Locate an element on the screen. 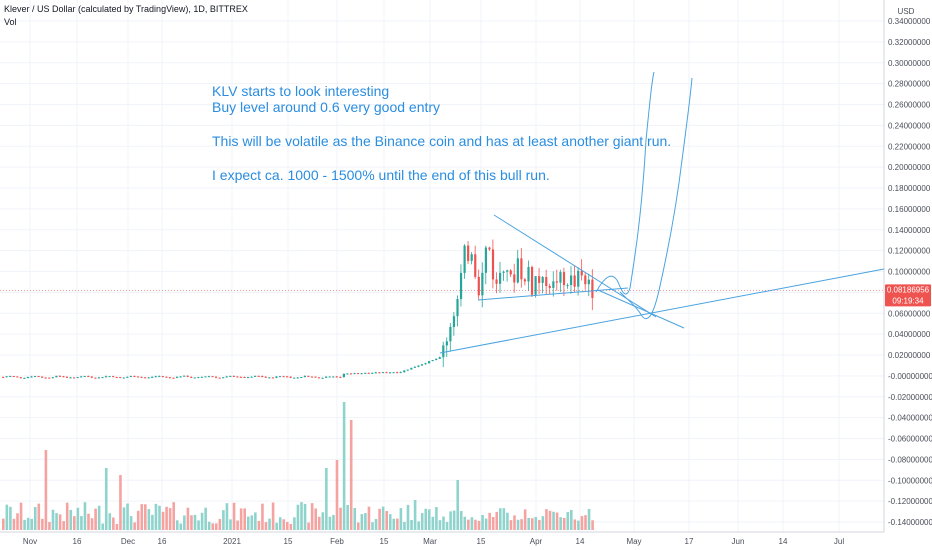 Image resolution: width=932 pixels, height=550 pixels. price-tick-label: 0.10000000 is located at coordinates (909, 272).